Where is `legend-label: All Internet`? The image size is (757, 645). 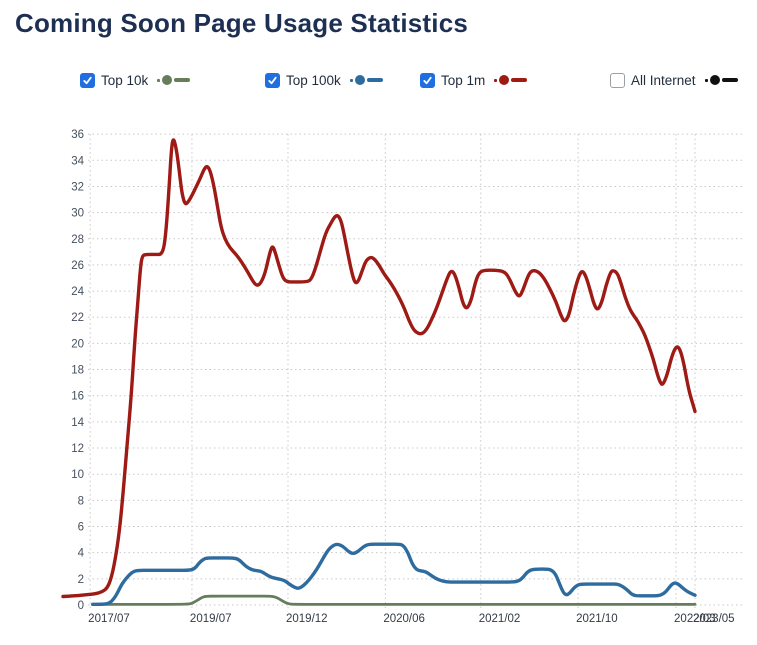
legend-label: All Internet is located at coordinates (663, 80).